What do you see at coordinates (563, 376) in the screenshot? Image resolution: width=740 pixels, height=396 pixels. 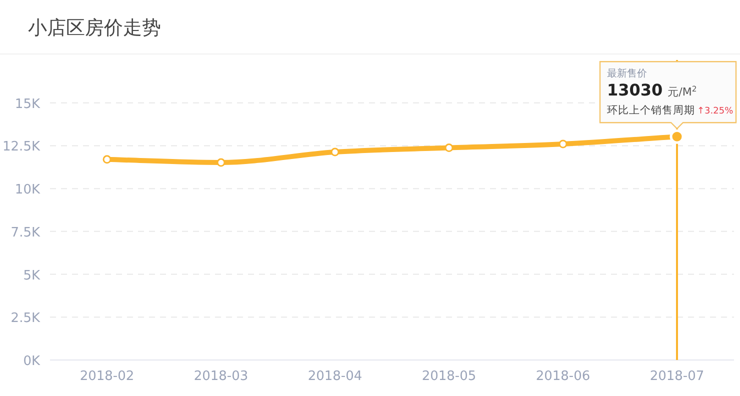 I see `x-tick-label: 2018-06` at bounding box center [563, 376].